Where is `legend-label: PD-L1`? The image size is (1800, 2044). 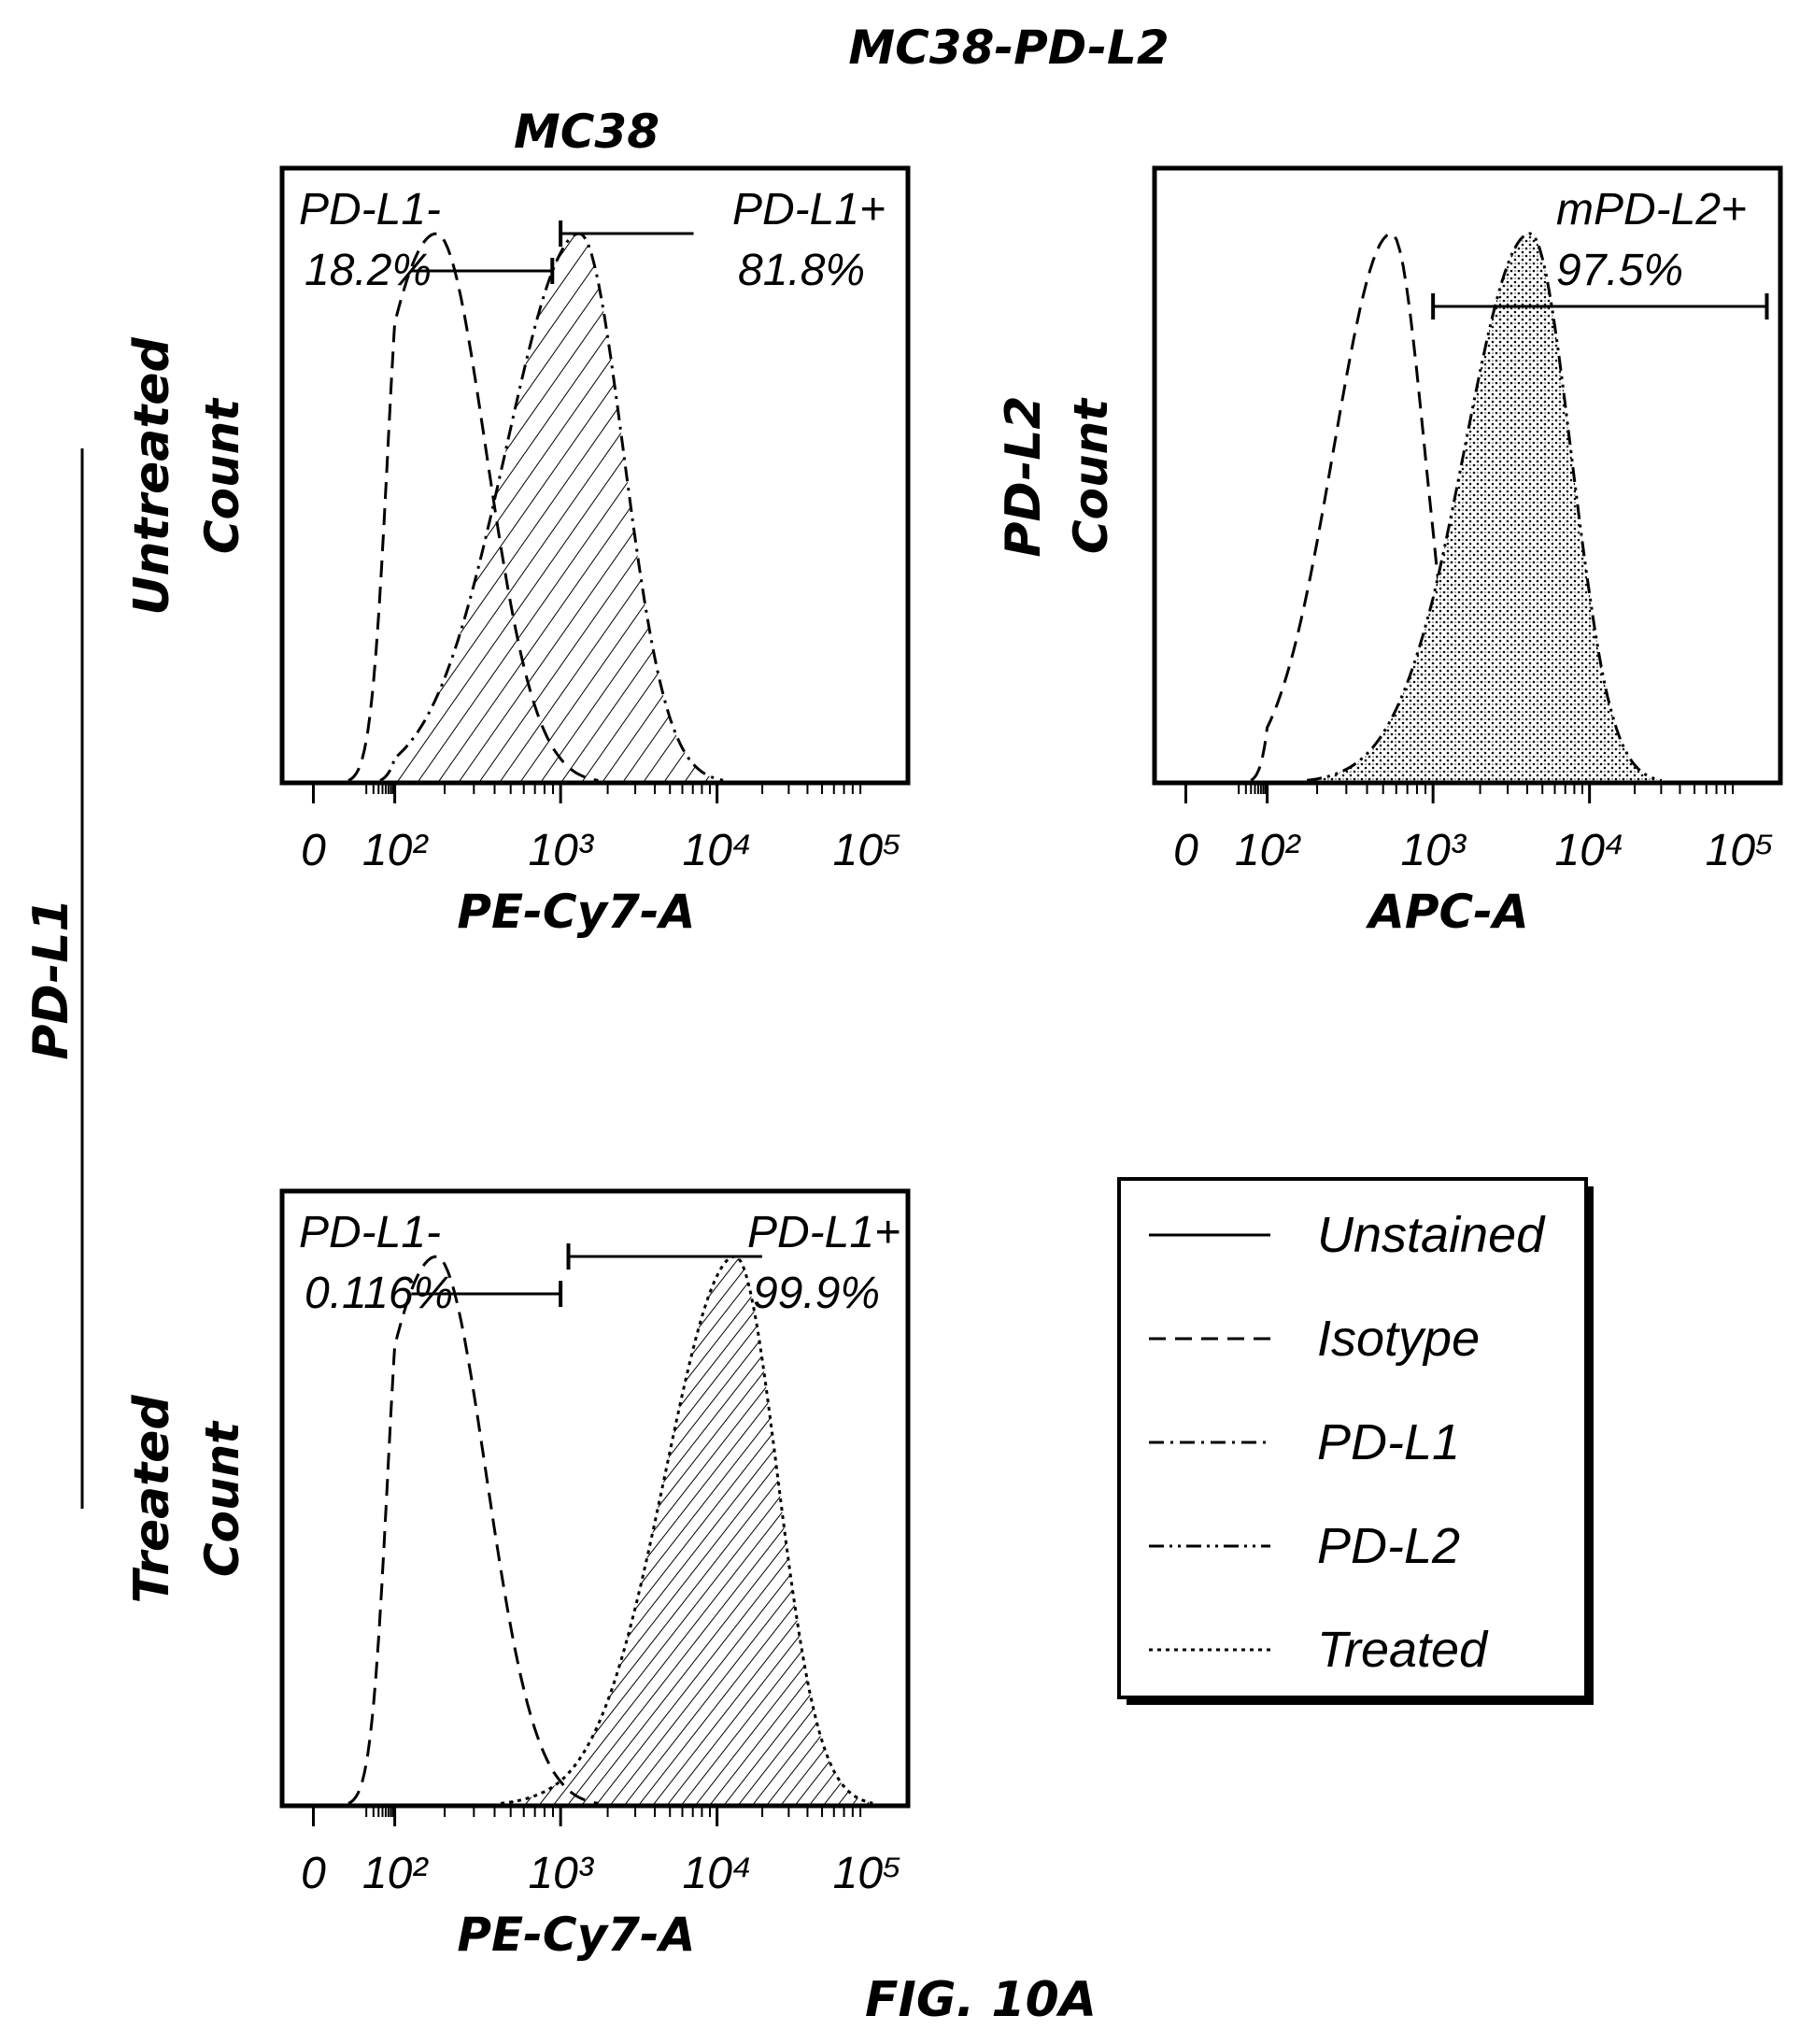 legend-label: PD-L1 is located at coordinates (1388, 1442).